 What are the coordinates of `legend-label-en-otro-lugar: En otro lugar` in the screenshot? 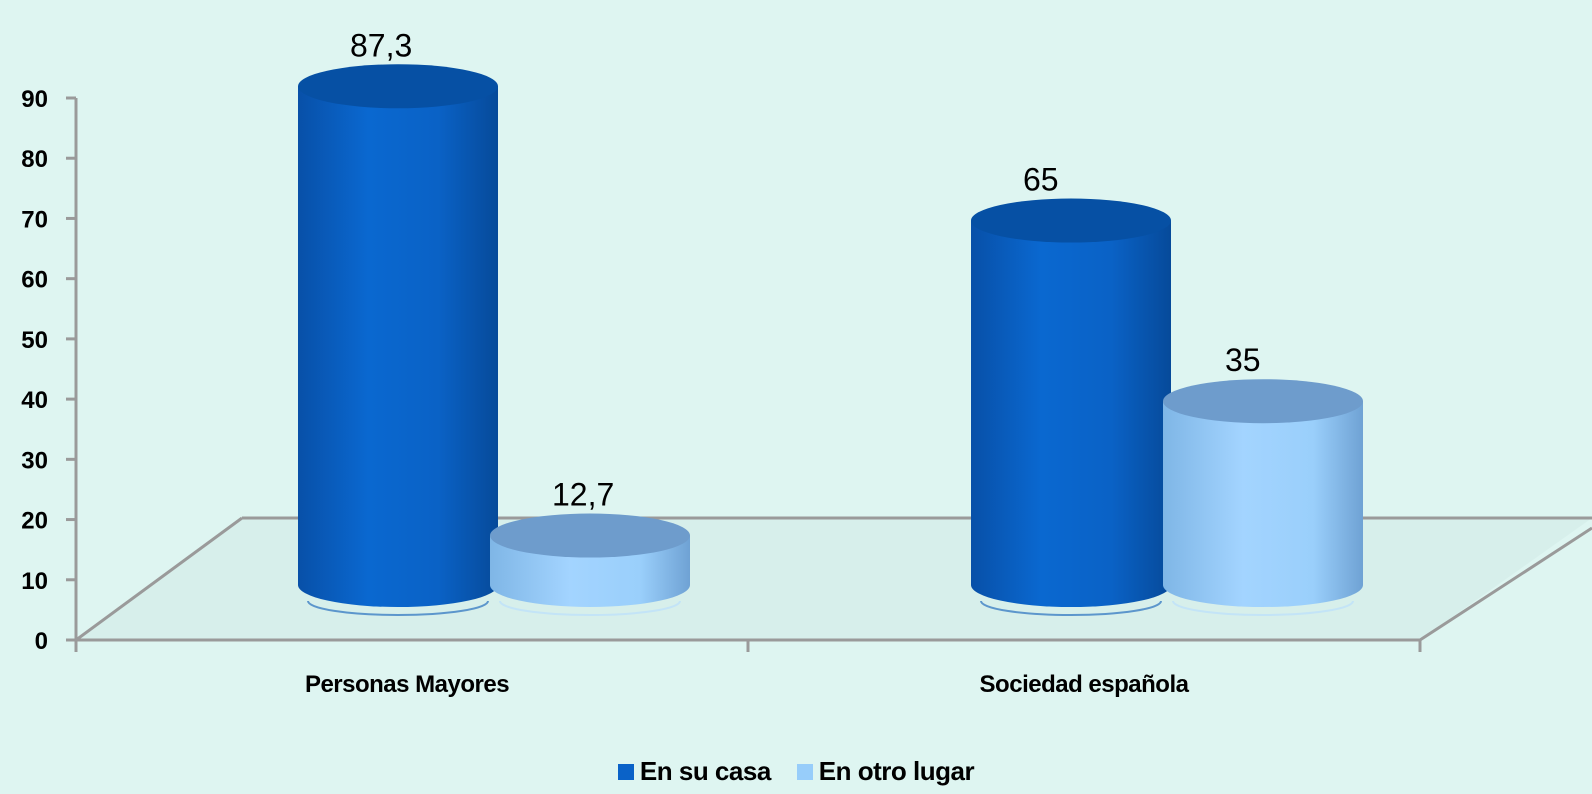 It's located at (896, 771).